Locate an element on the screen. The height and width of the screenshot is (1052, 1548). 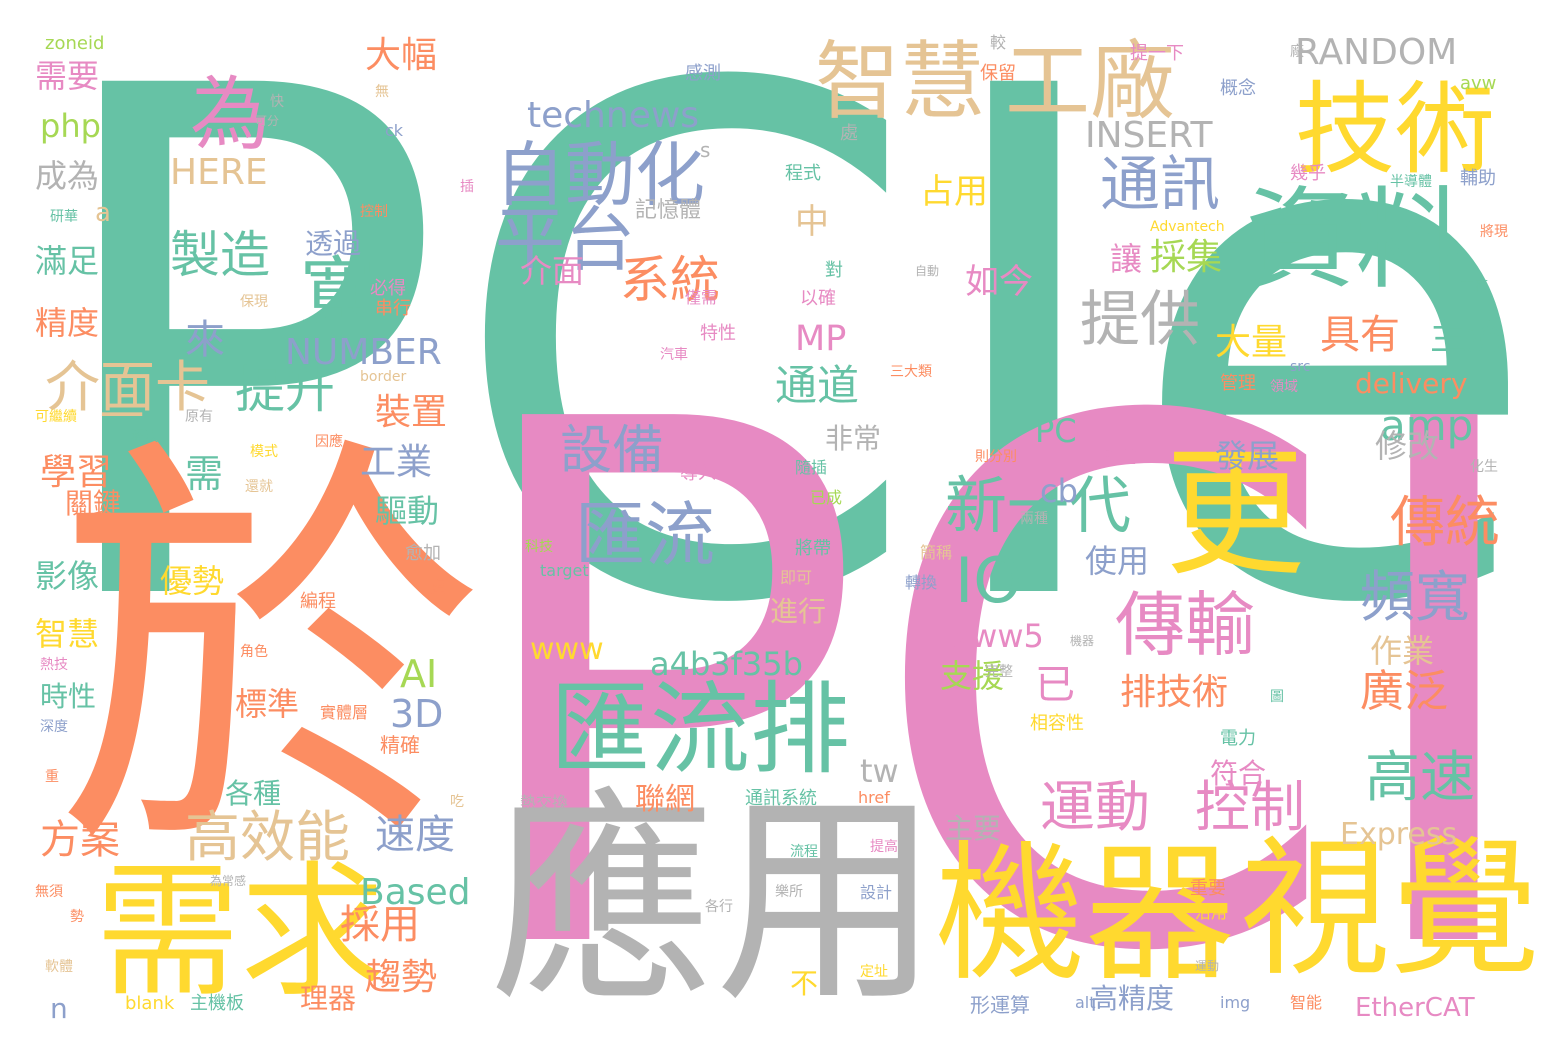
cloud-word: 將現 is located at coordinates (1494, 232).